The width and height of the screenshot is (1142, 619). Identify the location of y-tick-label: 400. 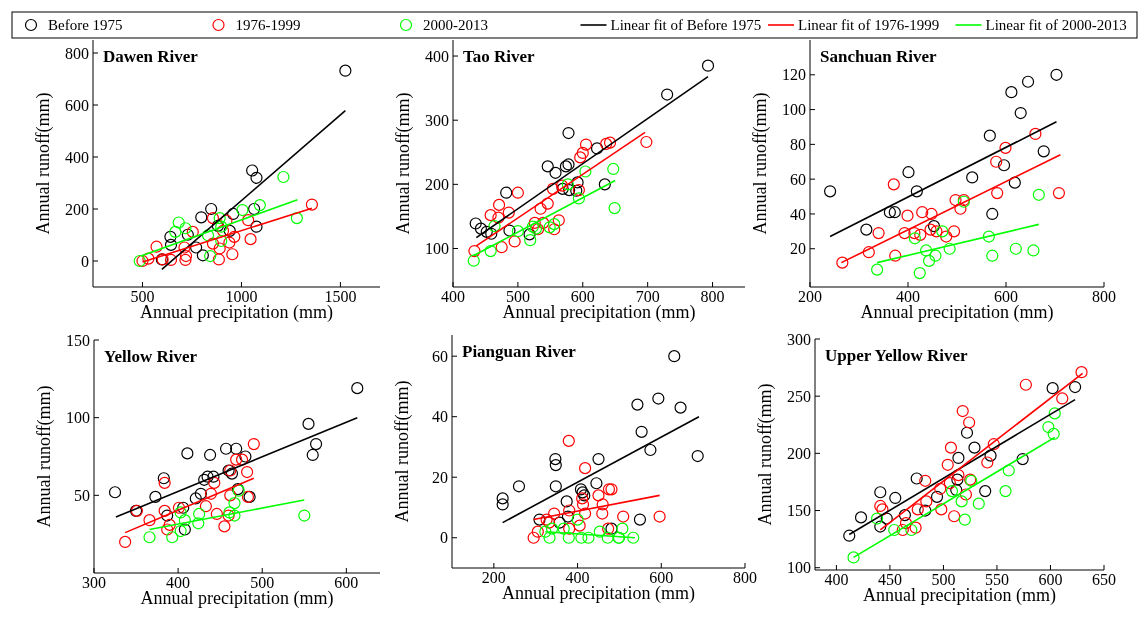
(437, 56).